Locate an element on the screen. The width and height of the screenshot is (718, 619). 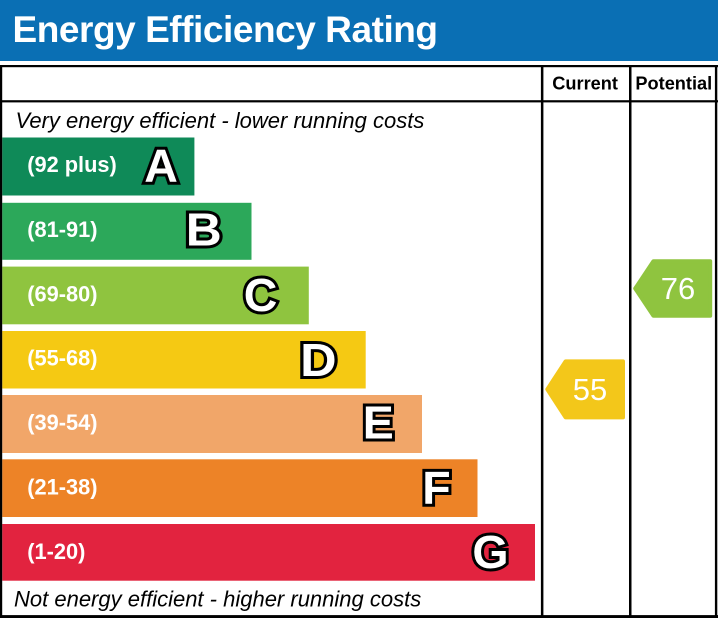
svg-text: F is located at coordinates (436, 487).